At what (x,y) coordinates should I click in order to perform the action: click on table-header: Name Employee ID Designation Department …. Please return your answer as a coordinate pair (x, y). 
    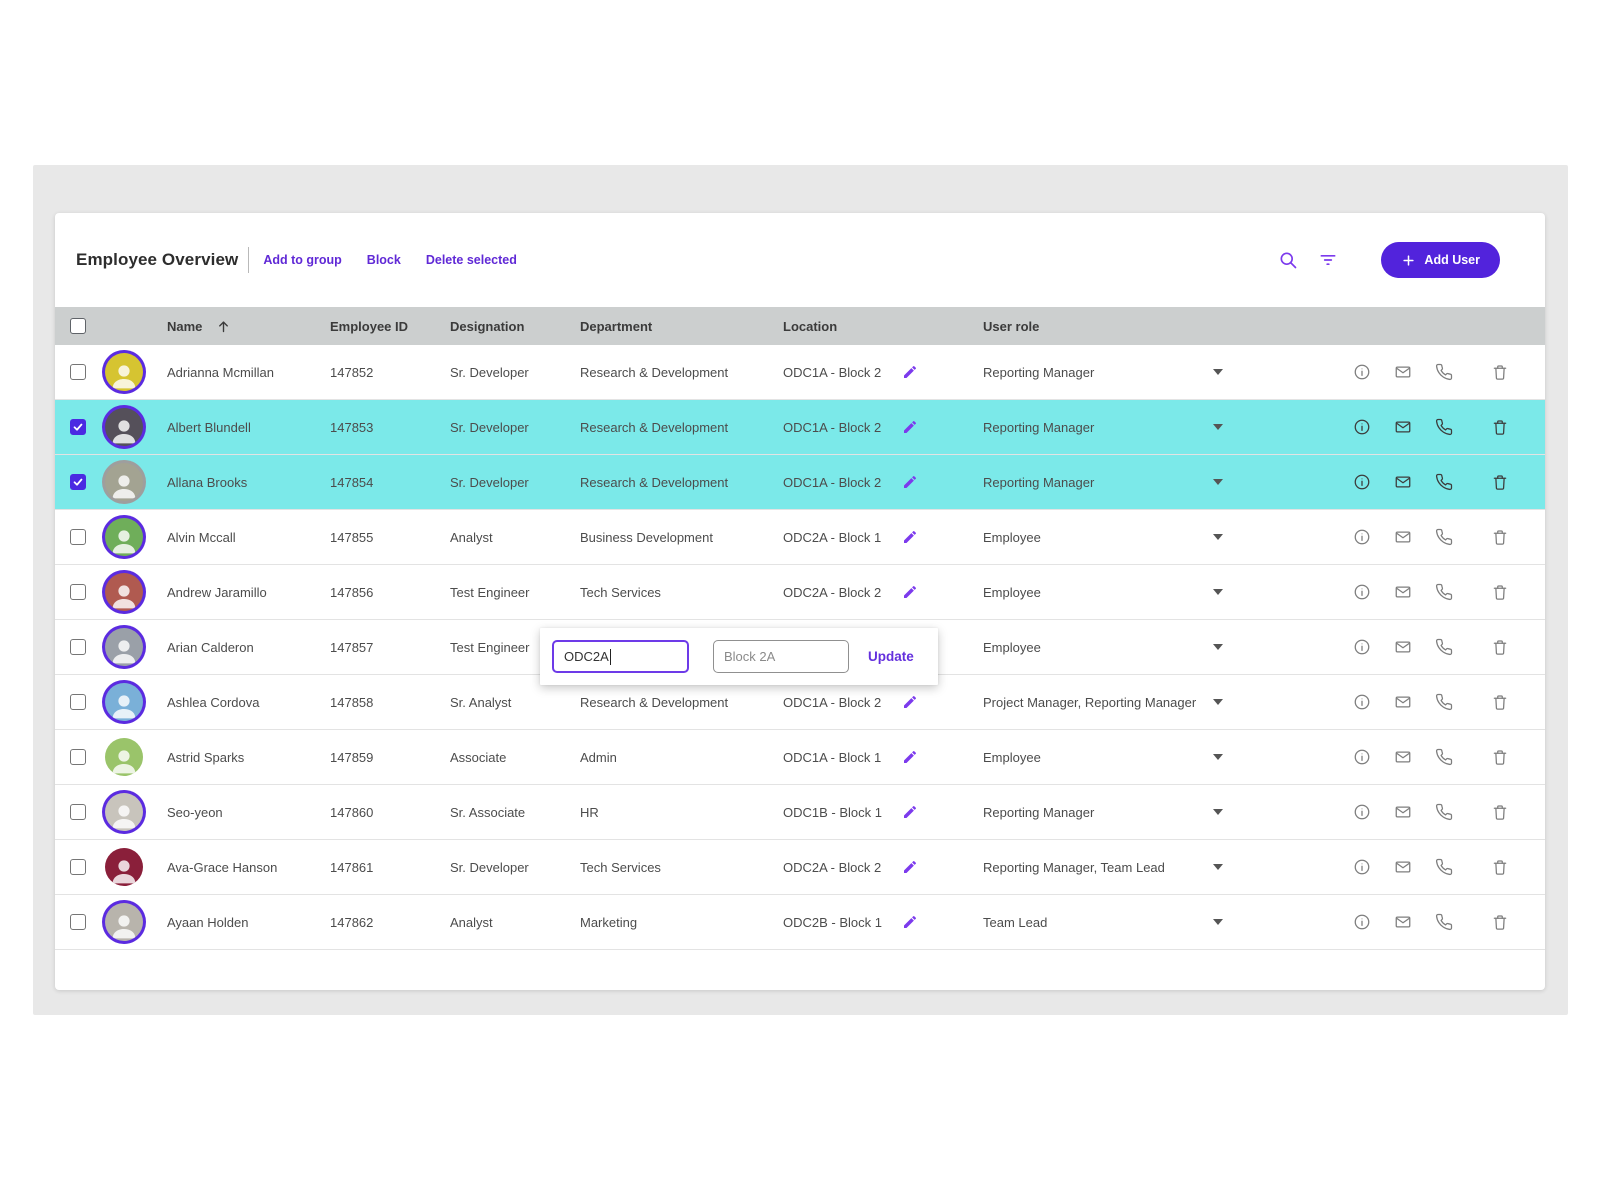
    Looking at the image, I should click on (800, 326).